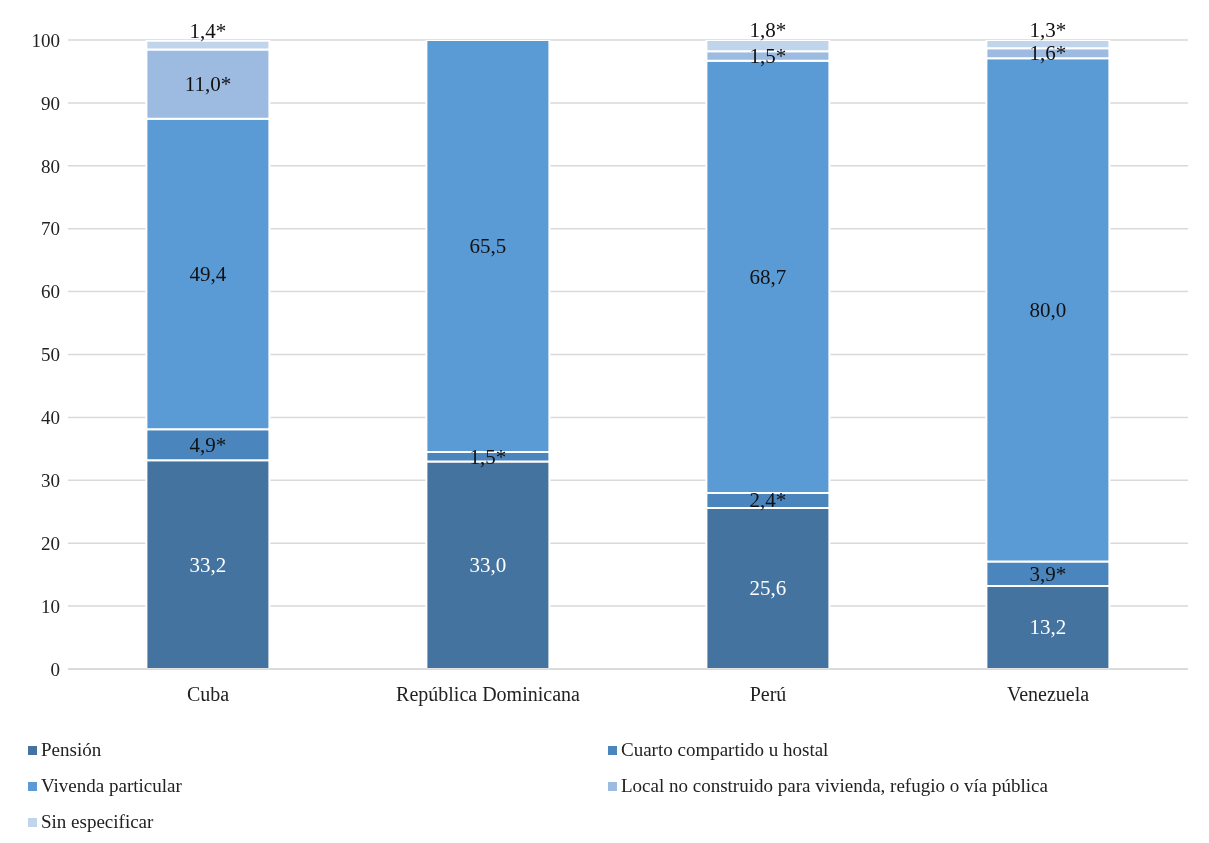 Image resolution: width=1209 pixels, height=843 pixels. Describe the element at coordinates (50, 606) in the screenshot. I see `y-tick-label: 10` at that location.